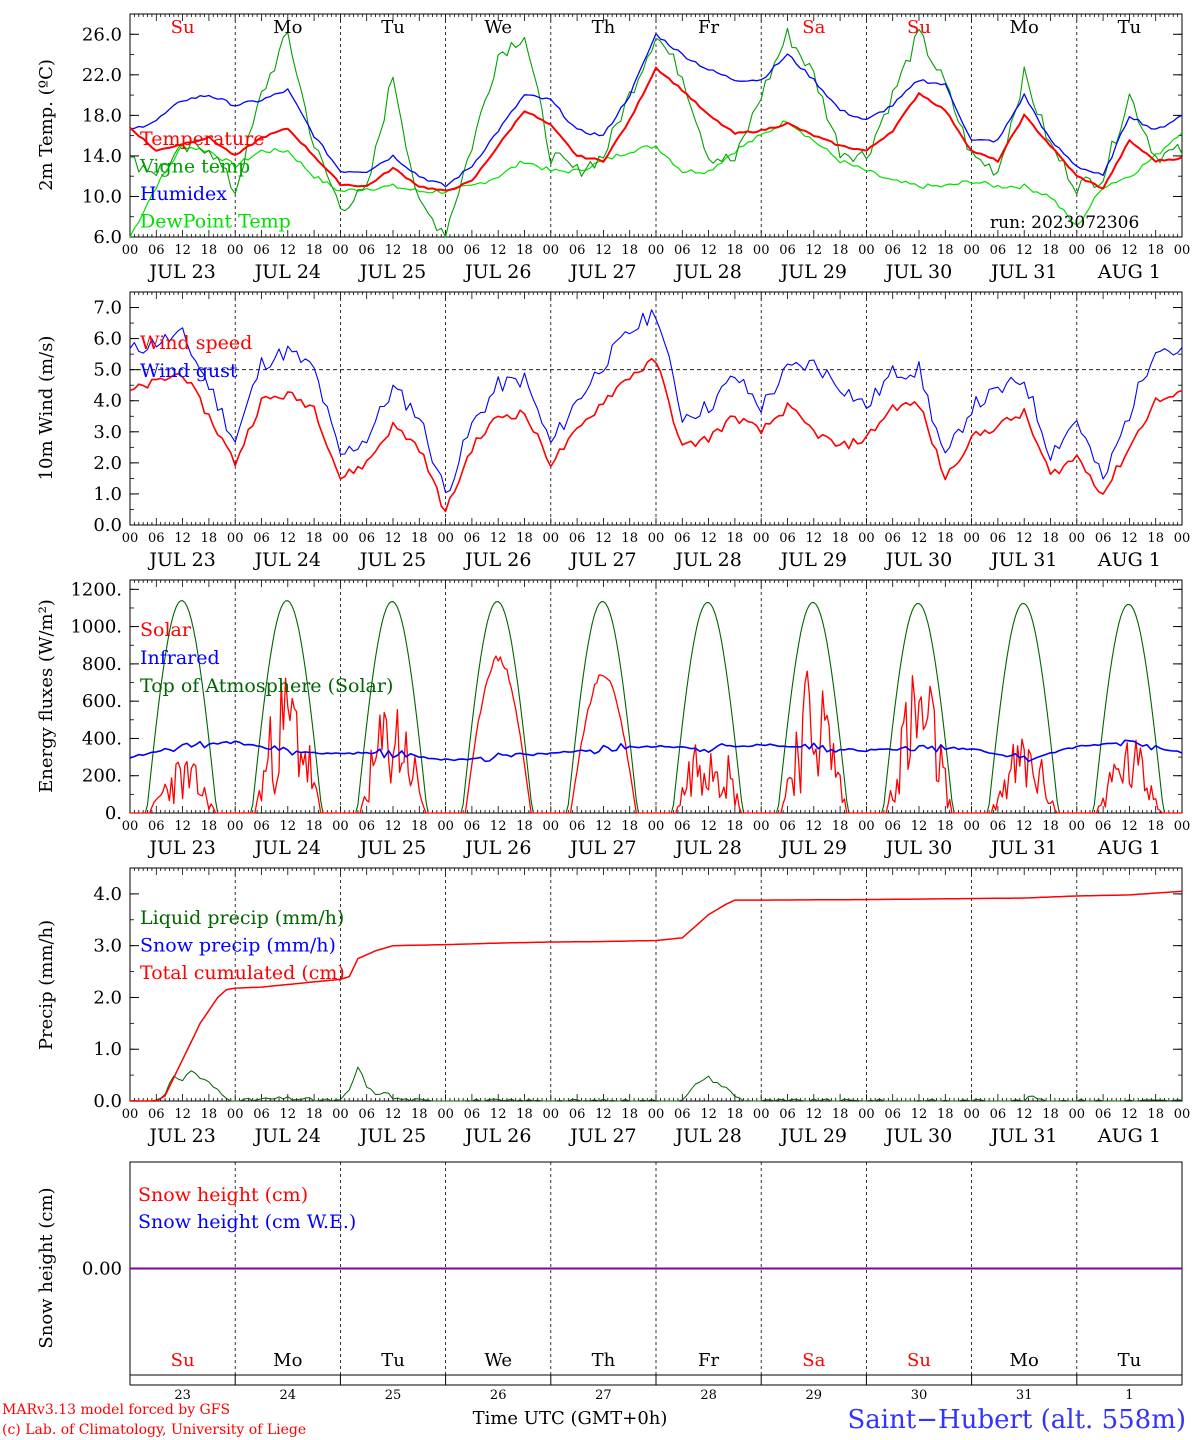  I want to click on series-dewpoint-line, so click(656, 179).